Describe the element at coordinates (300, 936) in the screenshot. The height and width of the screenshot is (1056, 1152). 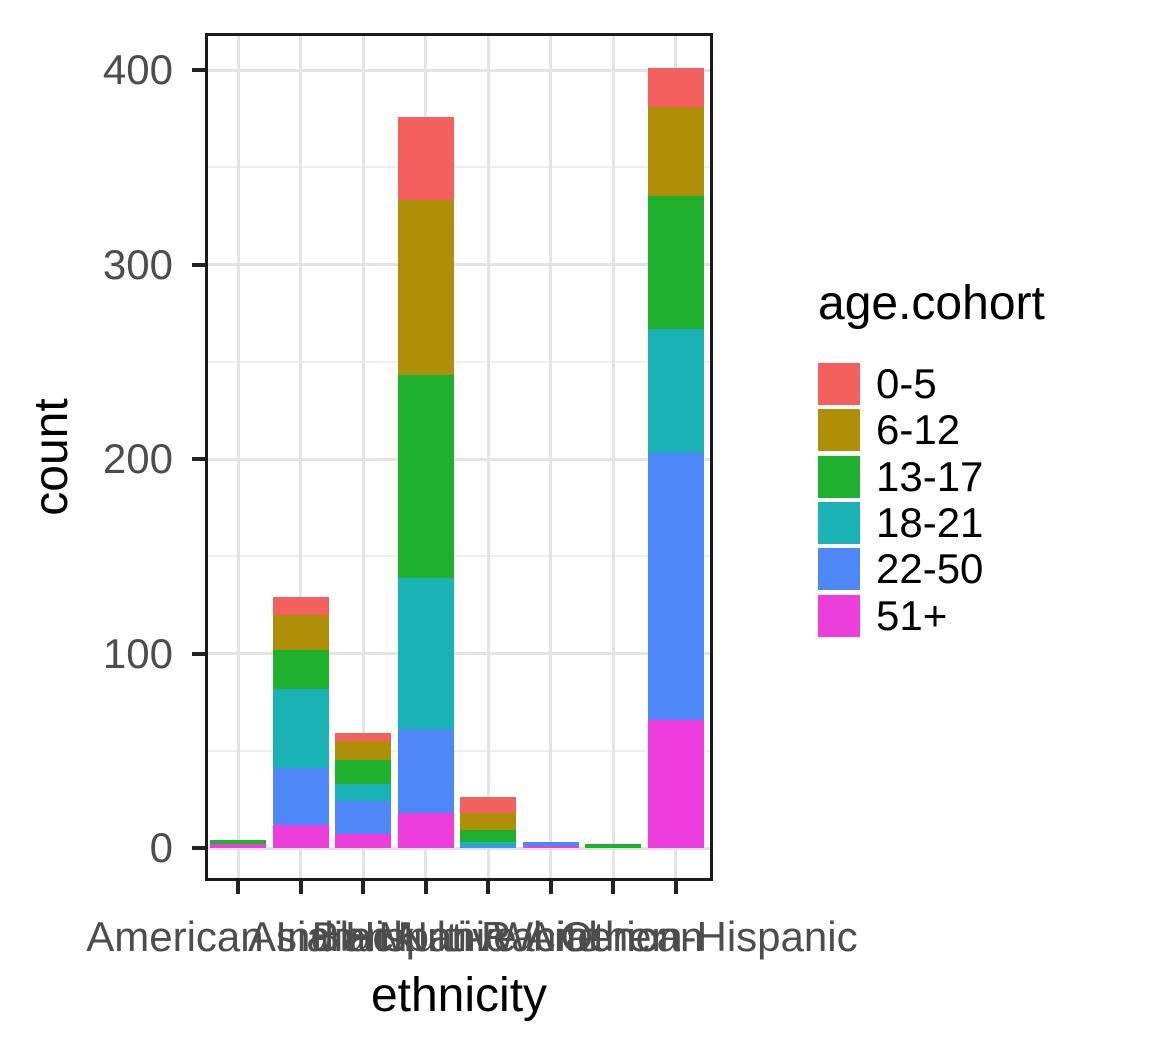
I see `x-tick-label: Asian` at that location.